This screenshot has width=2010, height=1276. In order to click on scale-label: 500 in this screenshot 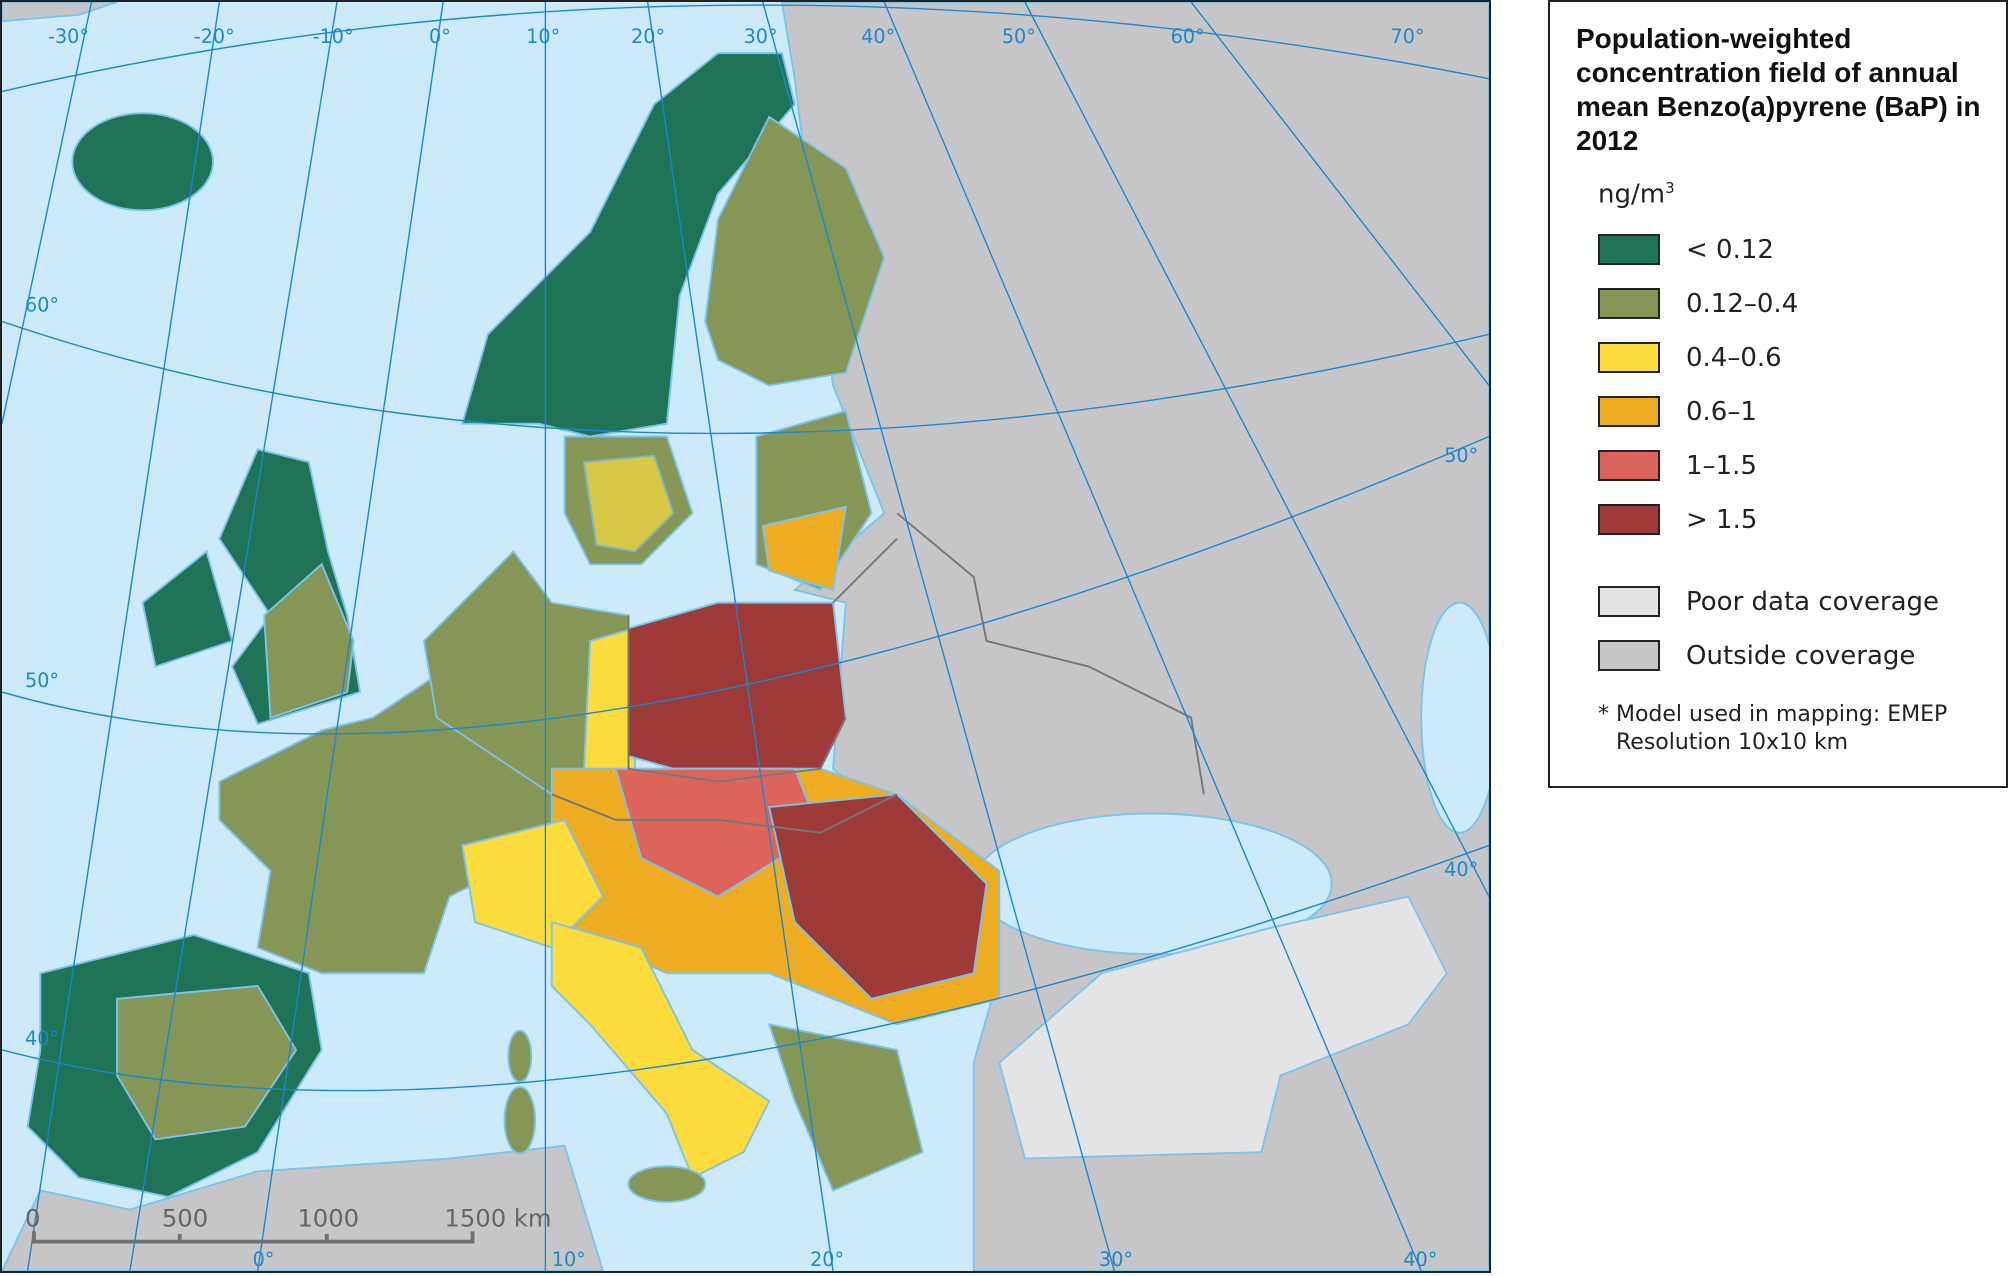, I will do `click(185, 1217)`.